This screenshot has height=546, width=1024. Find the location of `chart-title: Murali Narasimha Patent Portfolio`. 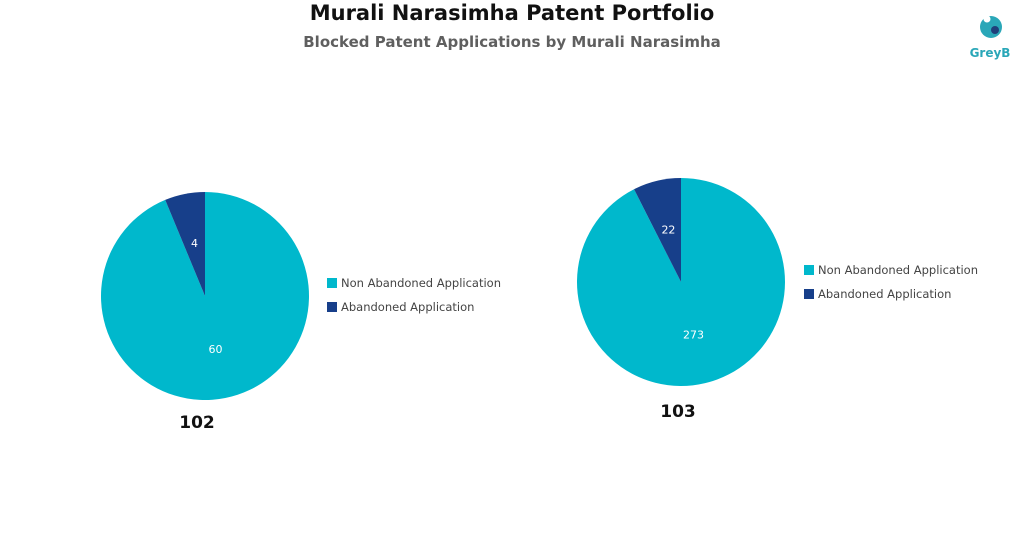

chart-title: Murali Narasimha Patent Portfolio is located at coordinates (512, 13).